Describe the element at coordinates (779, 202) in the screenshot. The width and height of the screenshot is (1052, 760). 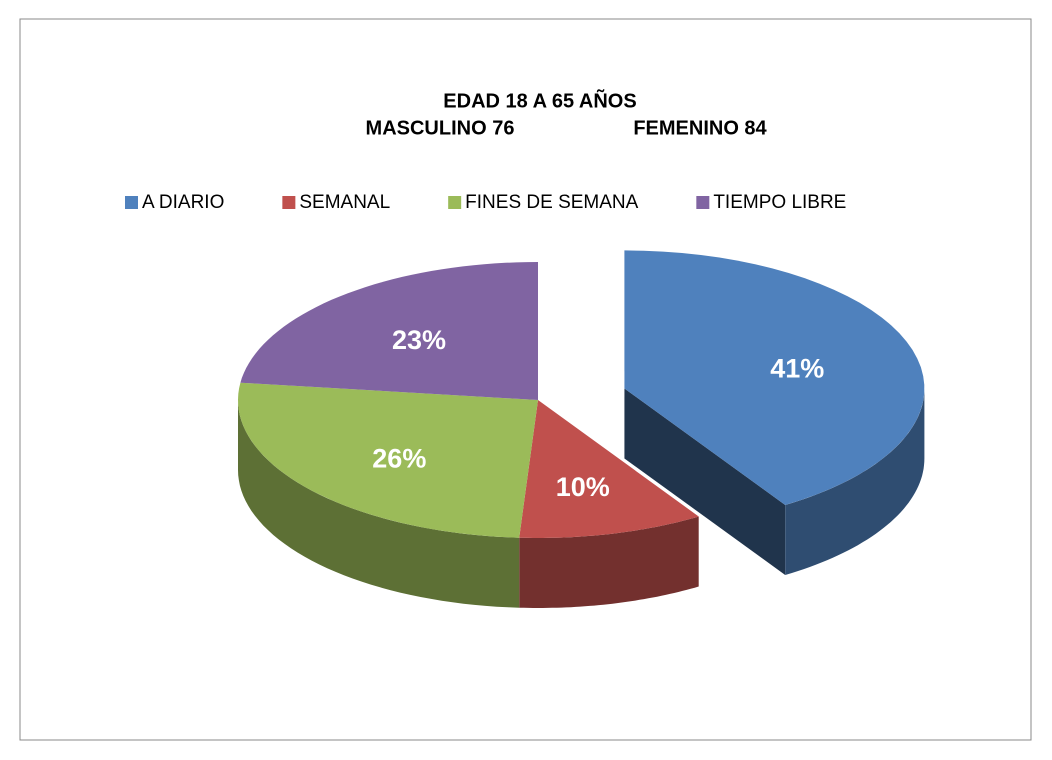
I see `legend-label: TIEMPO LIBRE` at that location.